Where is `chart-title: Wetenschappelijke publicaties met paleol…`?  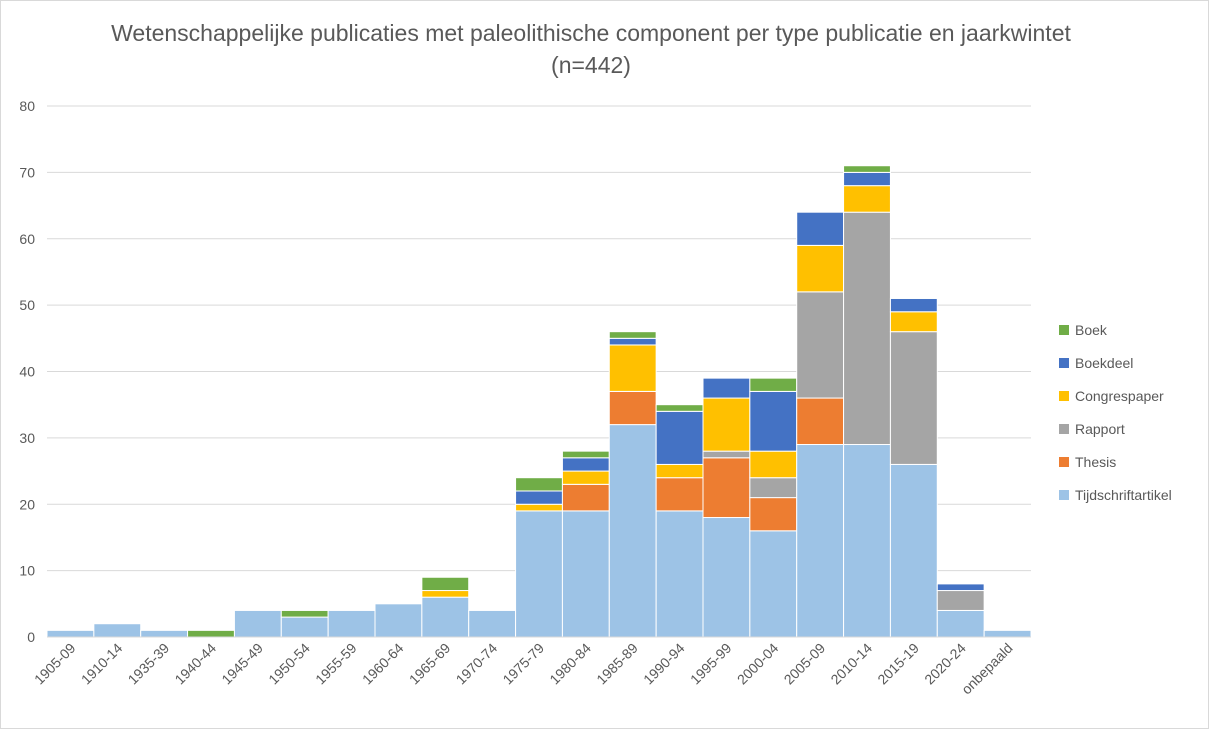 chart-title: Wetenschappelijke publicaties met paleol… is located at coordinates (591, 49).